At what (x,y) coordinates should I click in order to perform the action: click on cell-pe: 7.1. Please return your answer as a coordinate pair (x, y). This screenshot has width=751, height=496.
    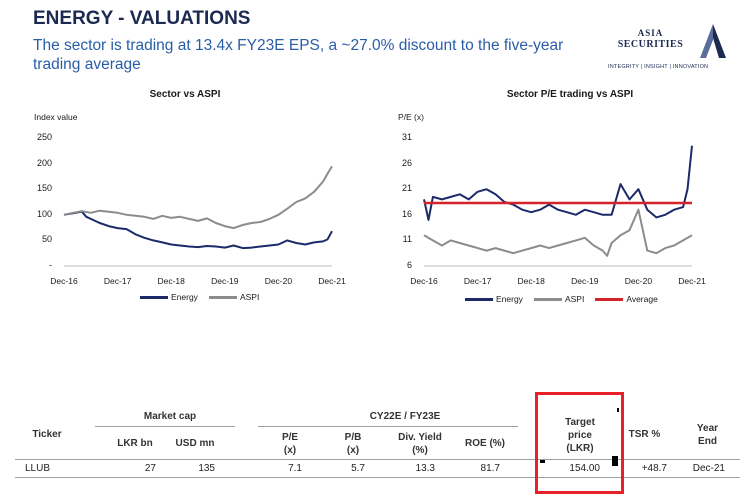
    Looking at the image, I should click on (295, 468).